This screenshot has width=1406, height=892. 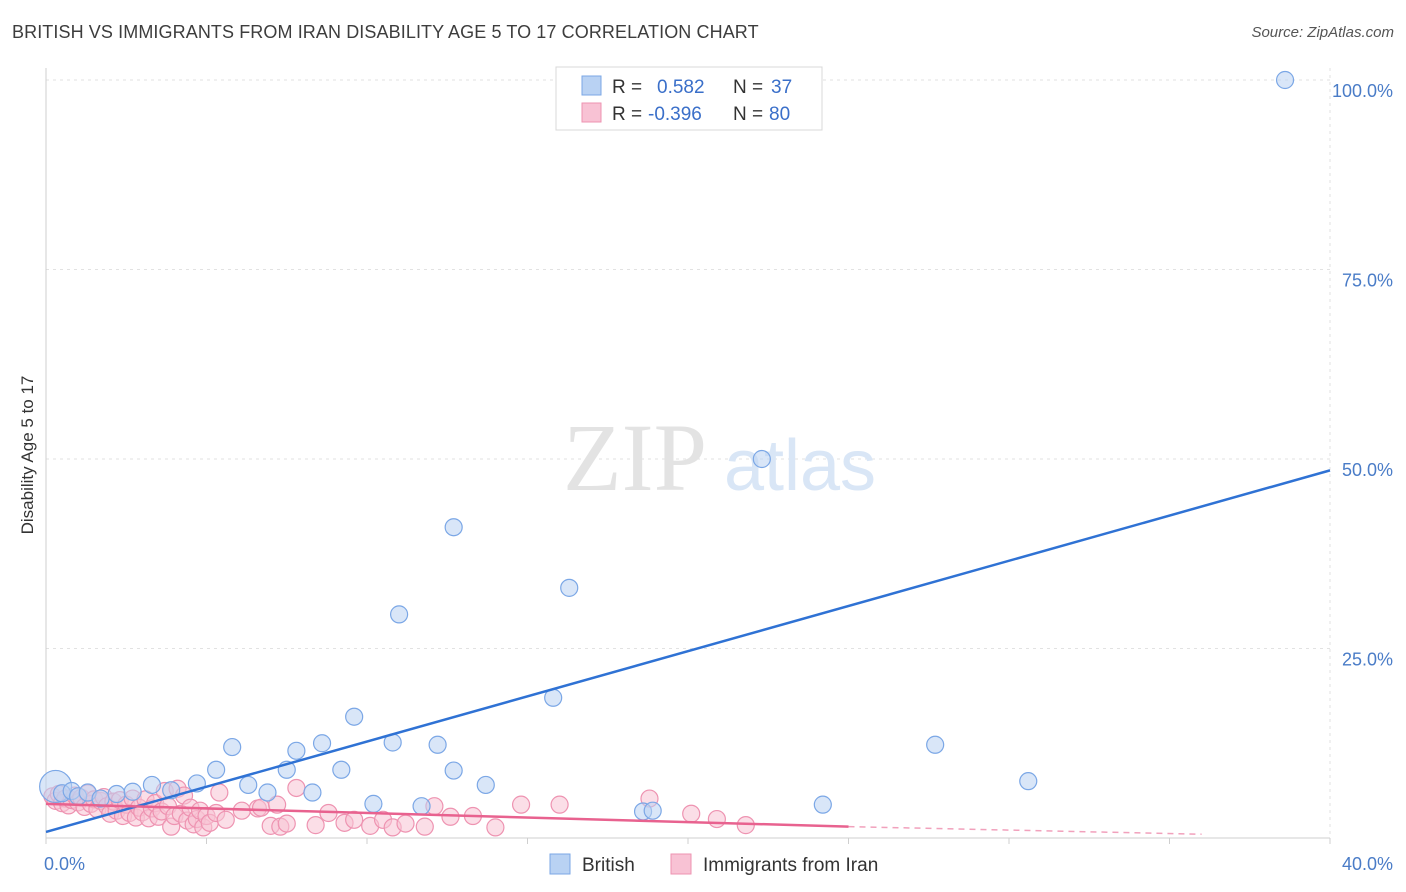 What do you see at coordinates (681, 864) in the screenshot?
I see `legend-swatch-iran` at bounding box center [681, 864].